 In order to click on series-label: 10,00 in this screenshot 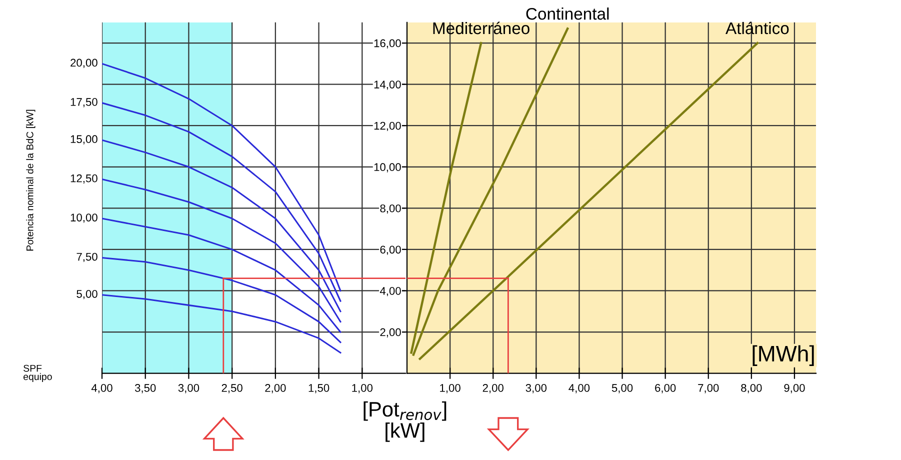, I will do `click(84, 218)`.